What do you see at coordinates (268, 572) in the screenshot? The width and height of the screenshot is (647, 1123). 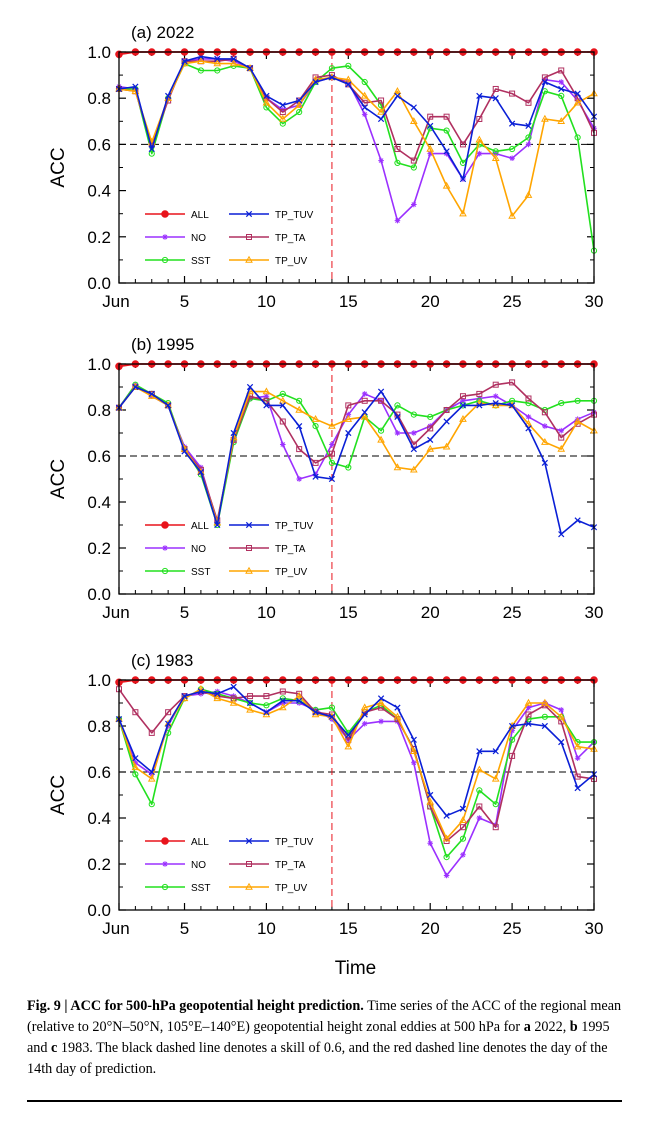 I see `legend-item: TP_UV` at bounding box center [268, 572].